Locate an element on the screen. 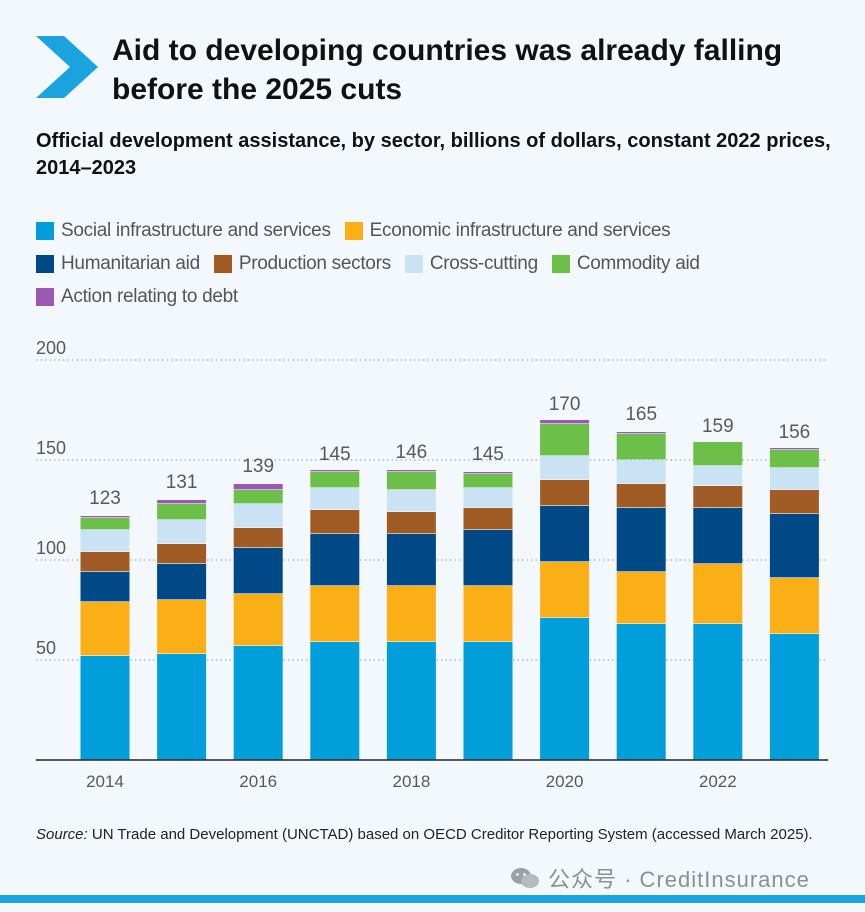  y-tick-label: 100 is located at coordinates (51, 548).